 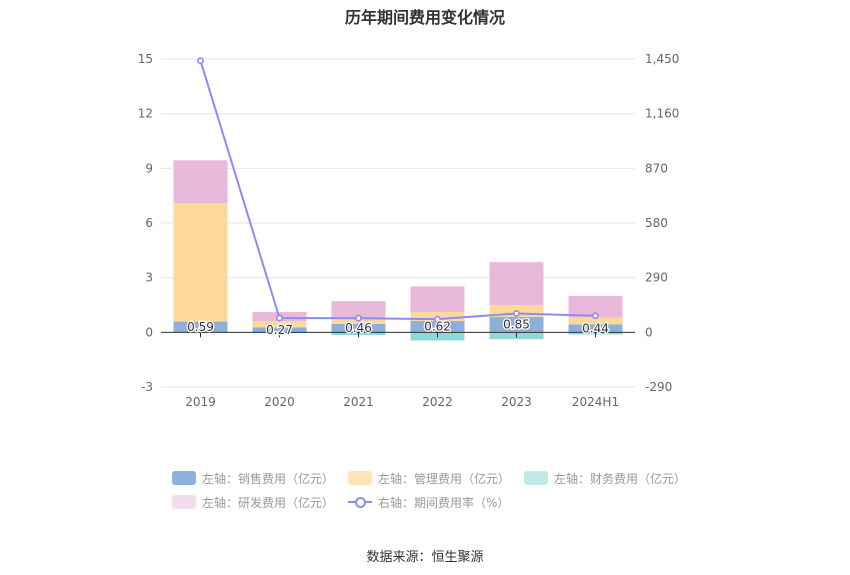 I want to click on right-axis-tick-label: 1,450, so click(x=662, y=59).